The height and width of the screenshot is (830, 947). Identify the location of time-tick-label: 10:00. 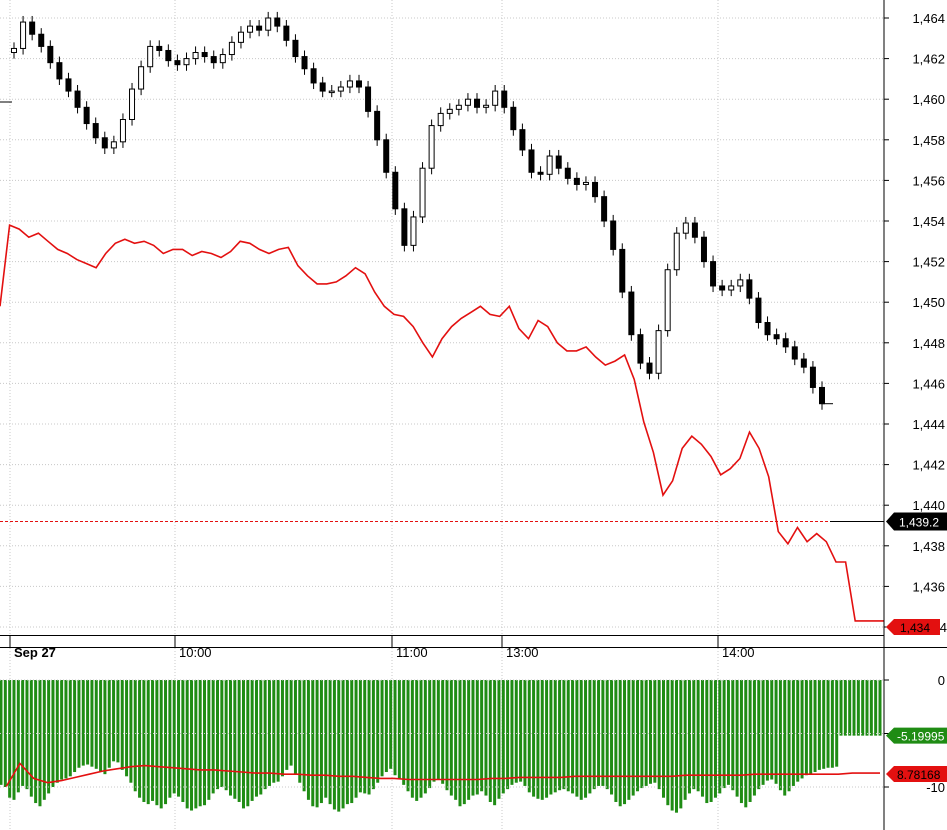
(195, 652).